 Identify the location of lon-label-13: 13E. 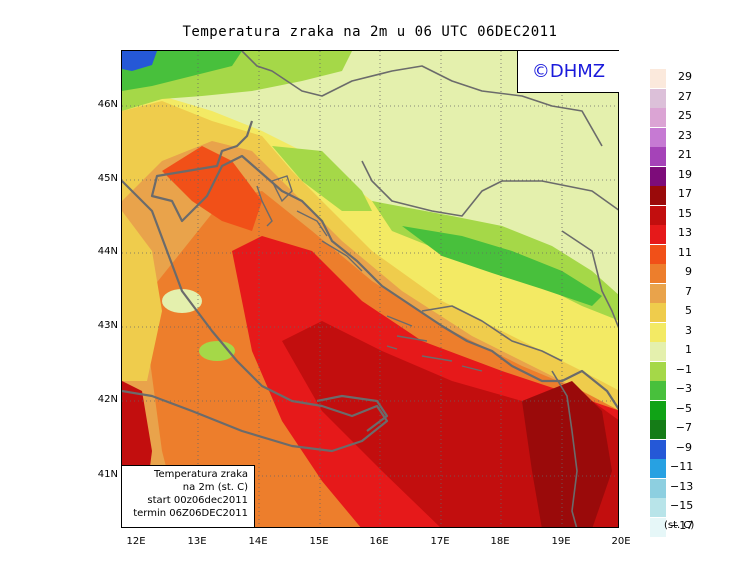
(197, 541).